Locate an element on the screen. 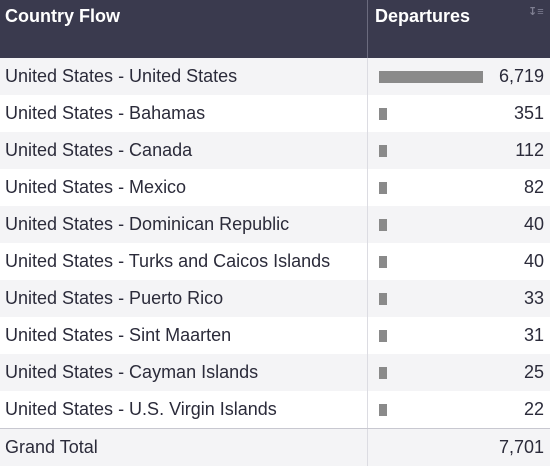 This screenshot has width=550, height=466. table-row: United States - Puerto Rico 33 is located at coordinates (275, 298).